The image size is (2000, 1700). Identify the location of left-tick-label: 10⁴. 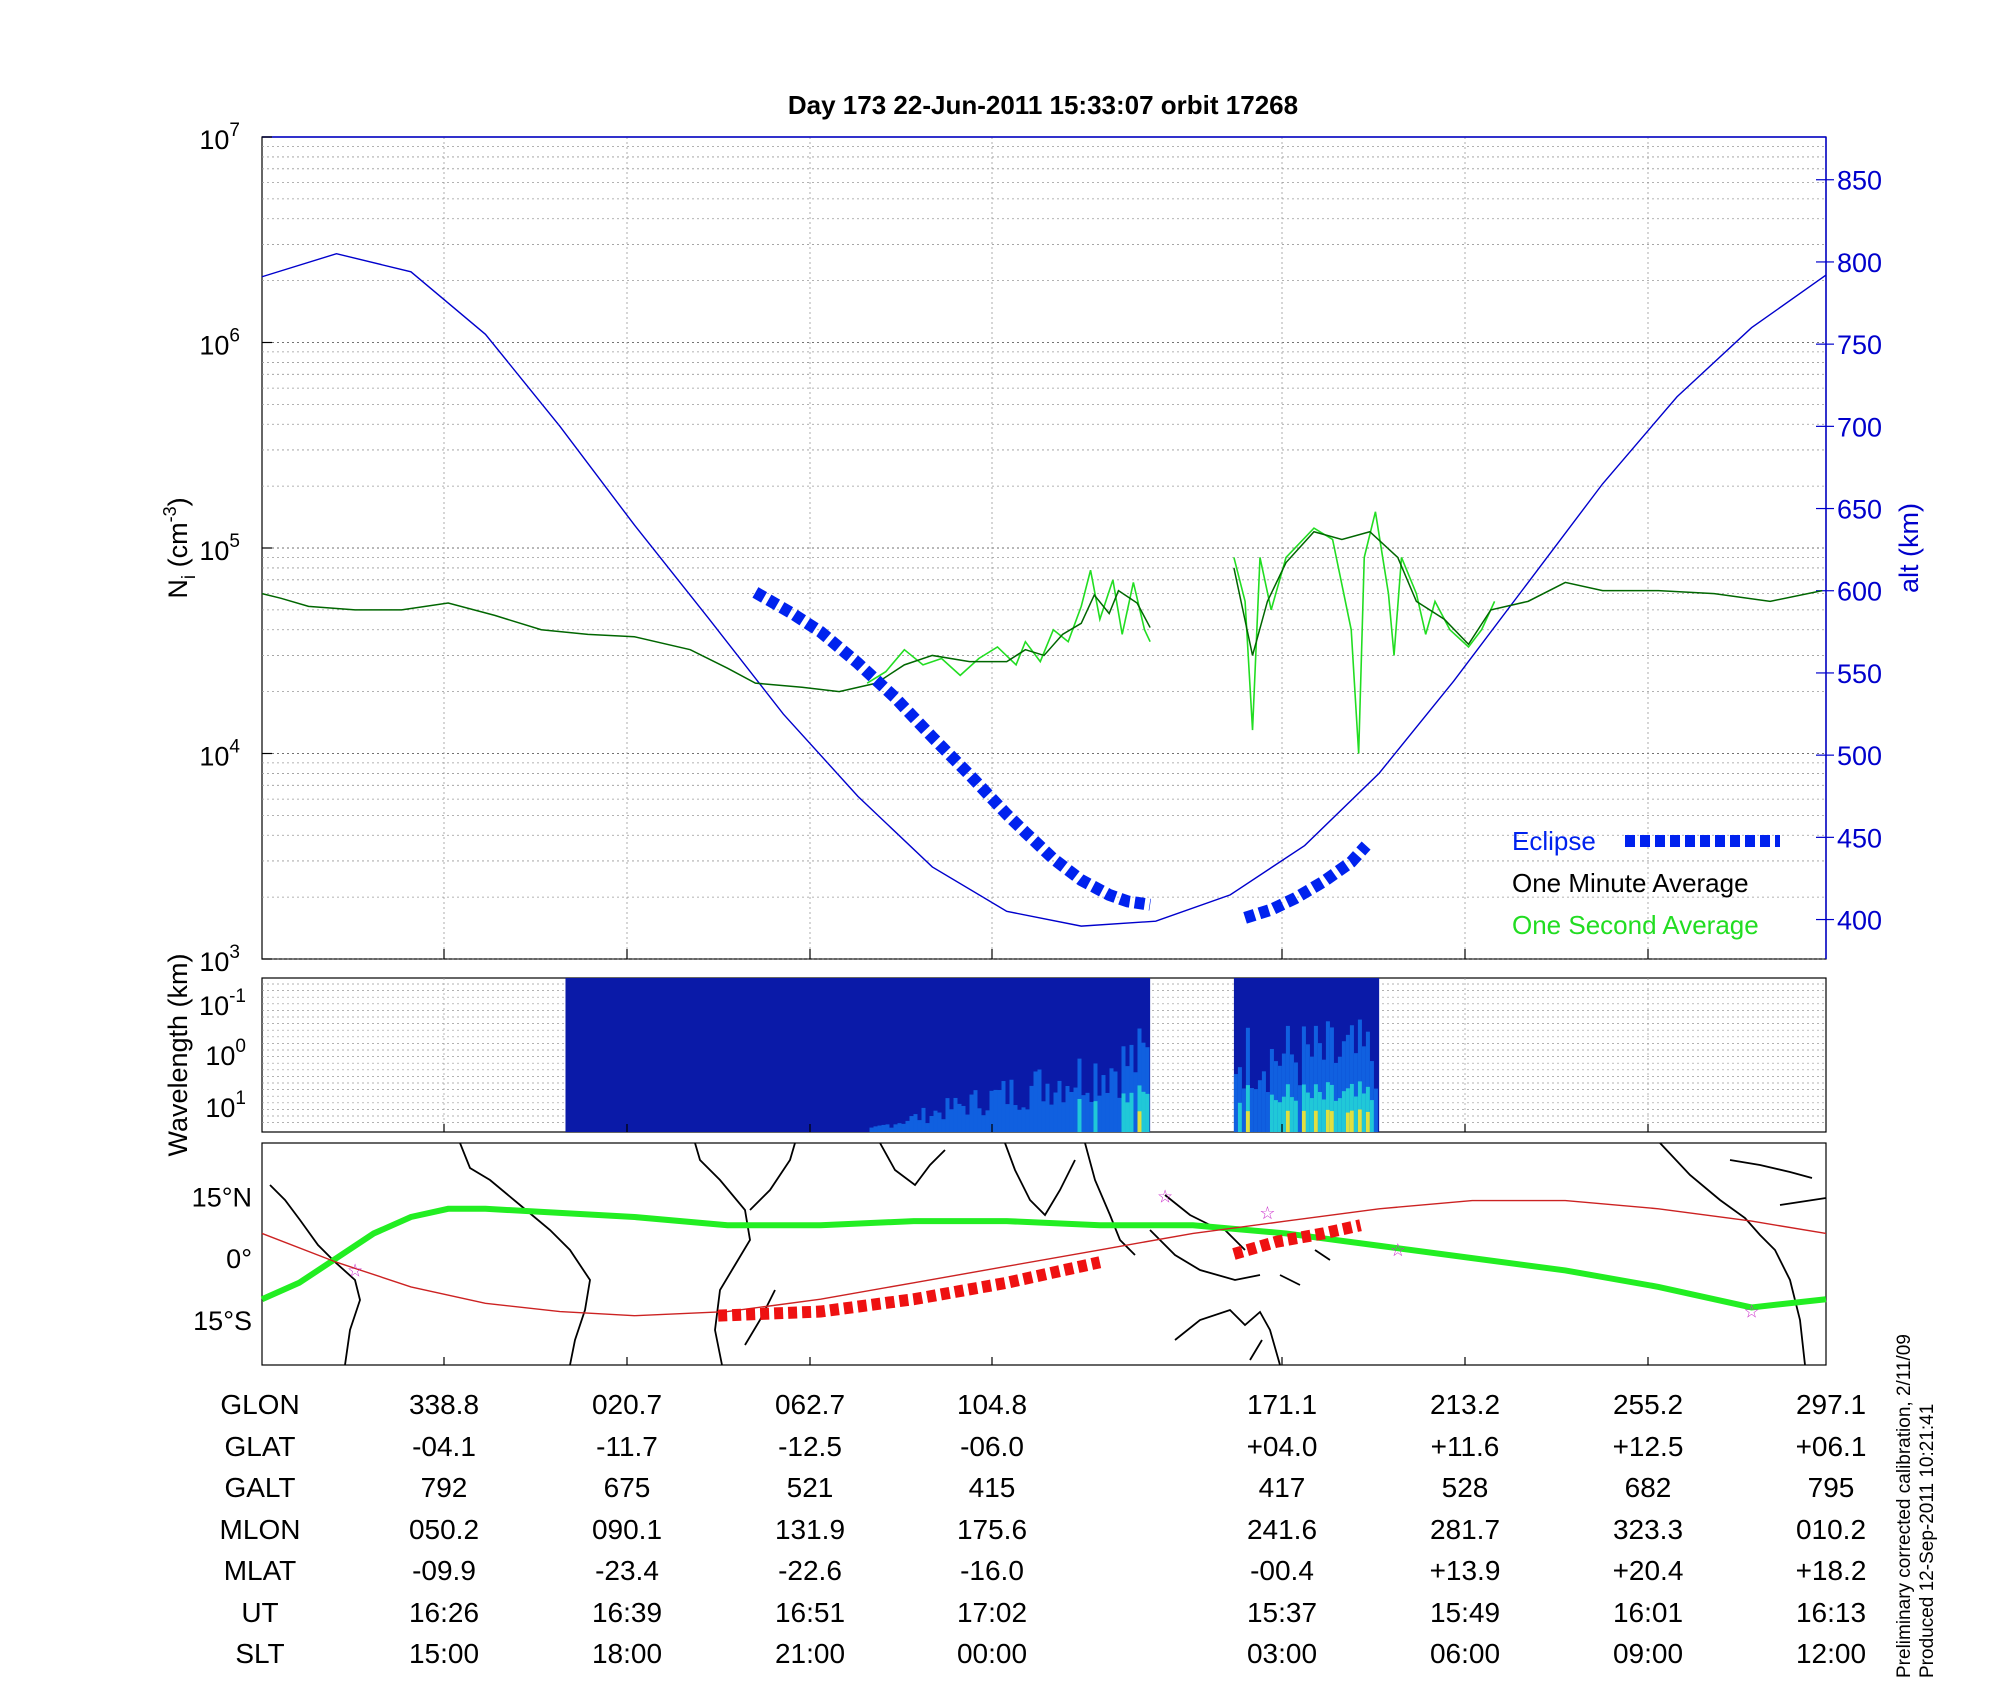
(219, 754).